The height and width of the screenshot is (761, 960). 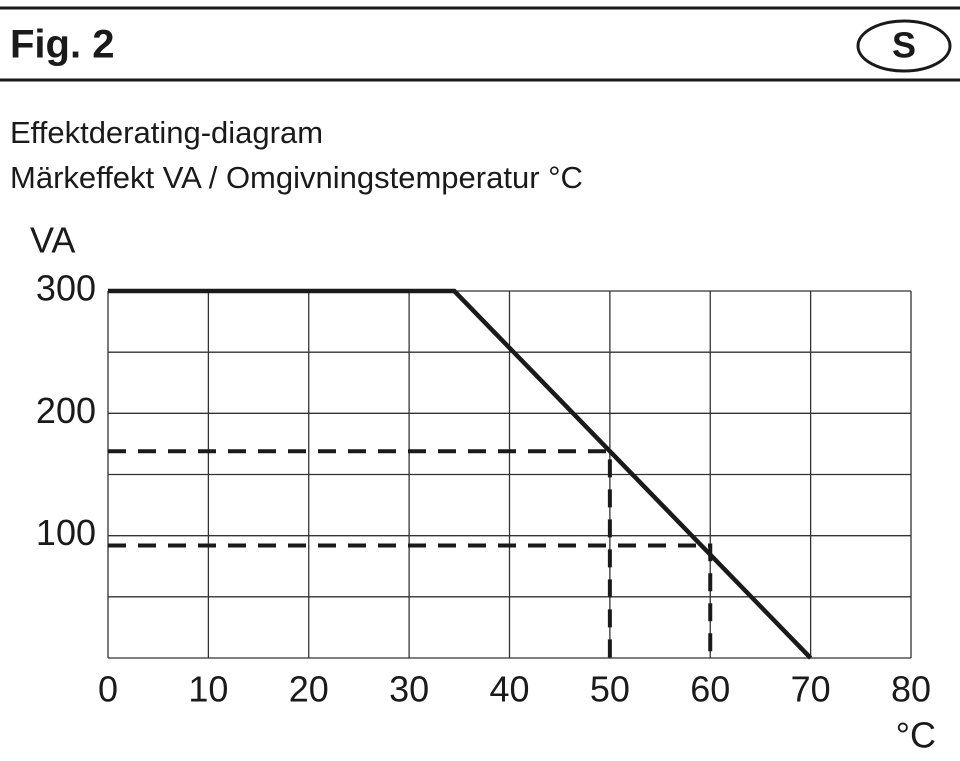 What do you see at coordinates (296, 177) in the screenshot?
I see `chart-subtitle: Märkeffekt VA / Omgivningstemperatur °C` at bounding box center [296, 177].